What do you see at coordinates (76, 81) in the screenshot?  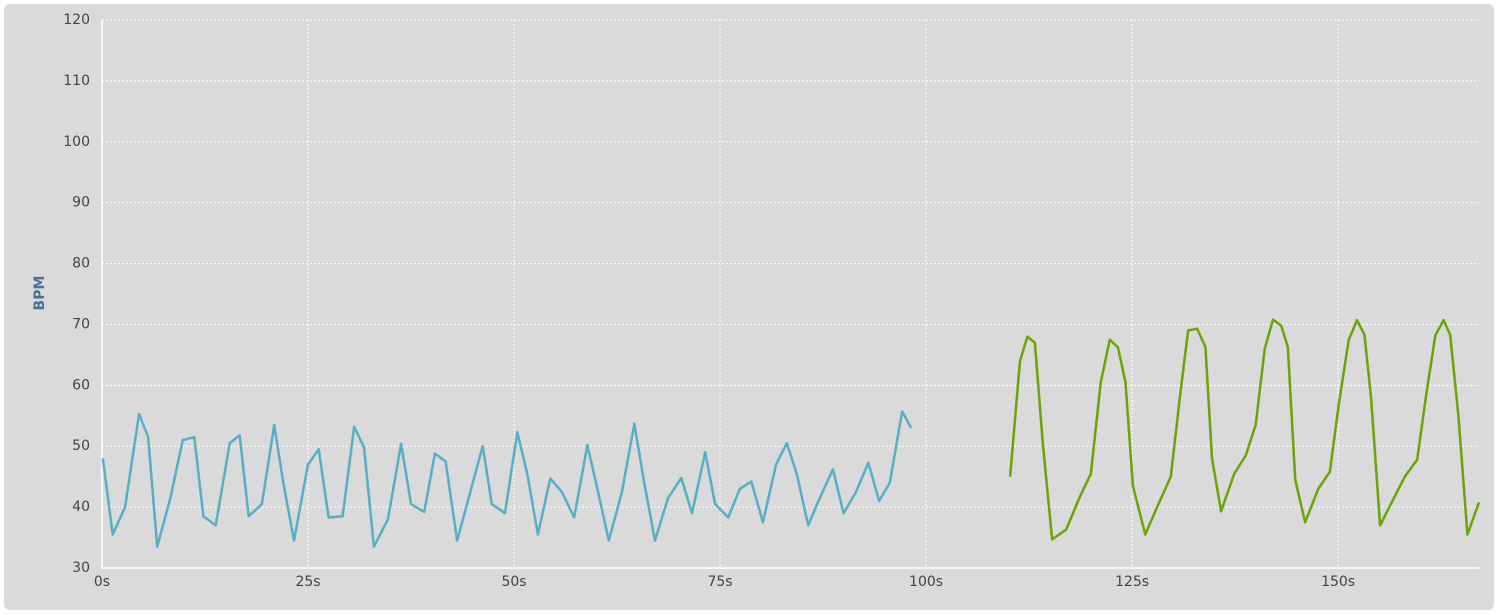 I see `y-tick-label: 110` at bounding box center [76, 81].